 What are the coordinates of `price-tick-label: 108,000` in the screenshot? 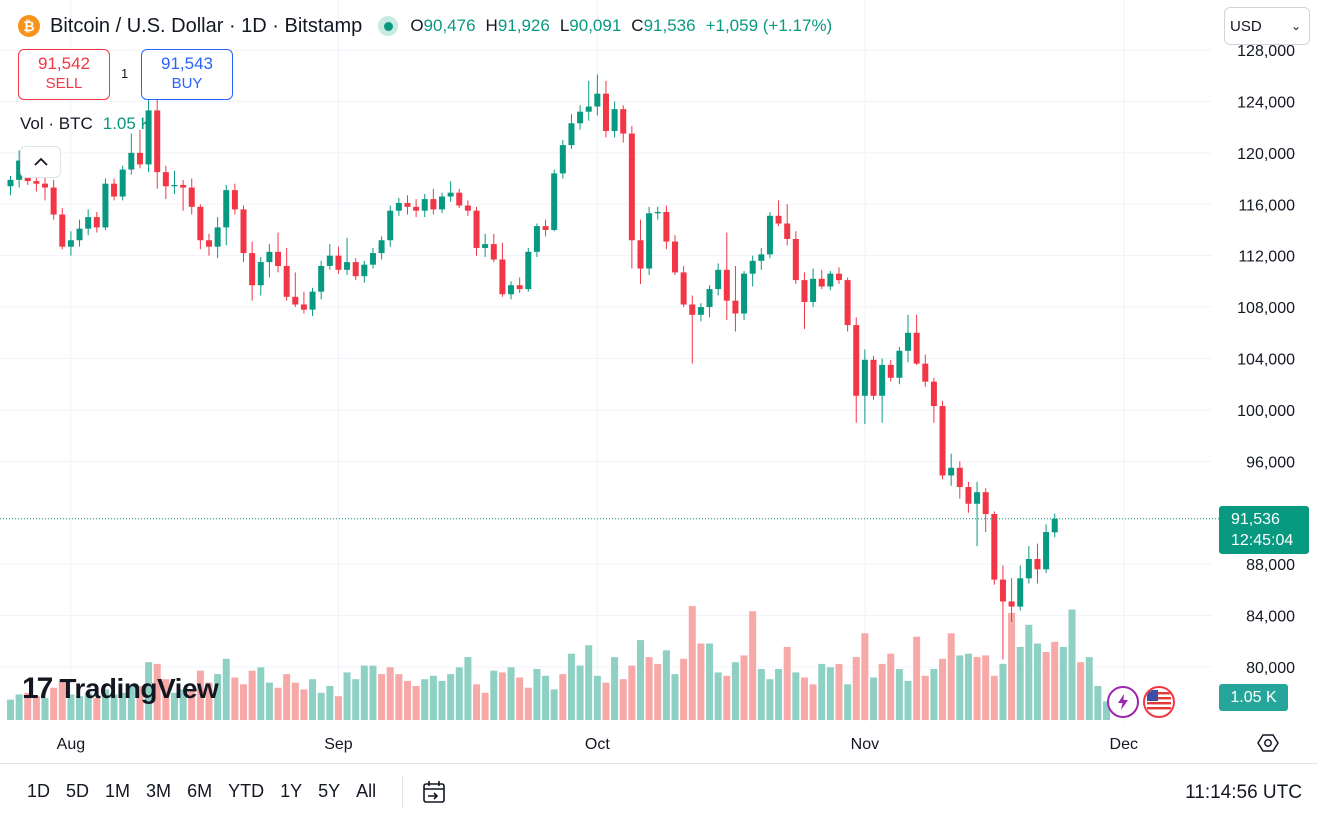 It's located at (1266, 308).